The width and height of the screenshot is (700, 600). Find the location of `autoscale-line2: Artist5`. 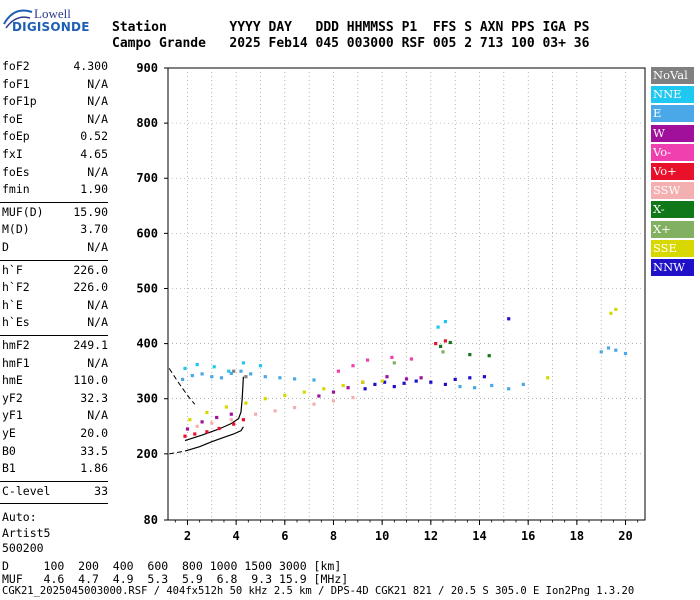

autoscale-line2: Artist5 is located at coordinates (26, 532).